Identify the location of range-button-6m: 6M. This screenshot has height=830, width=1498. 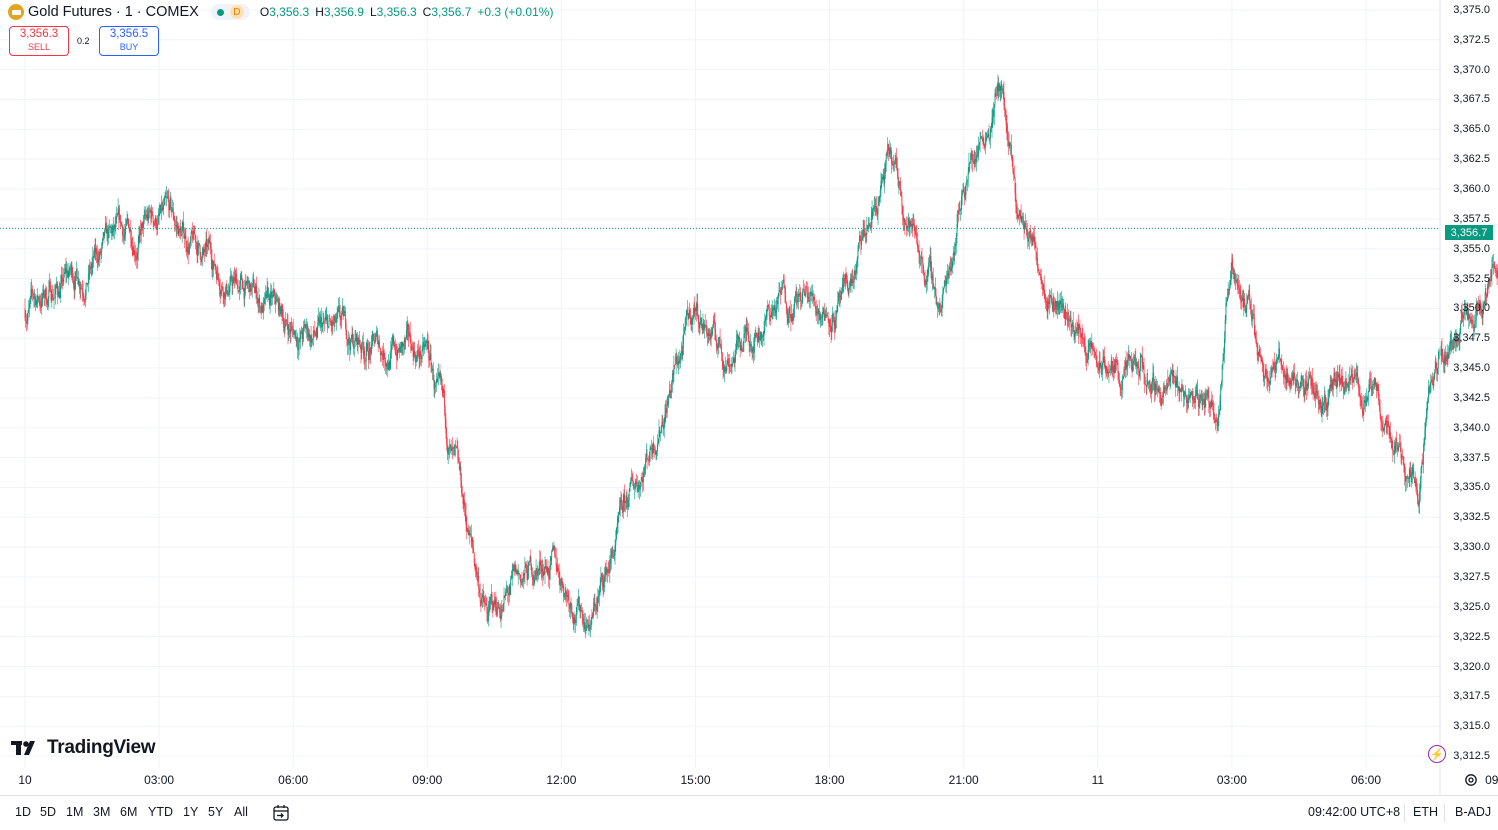
(129, 812).